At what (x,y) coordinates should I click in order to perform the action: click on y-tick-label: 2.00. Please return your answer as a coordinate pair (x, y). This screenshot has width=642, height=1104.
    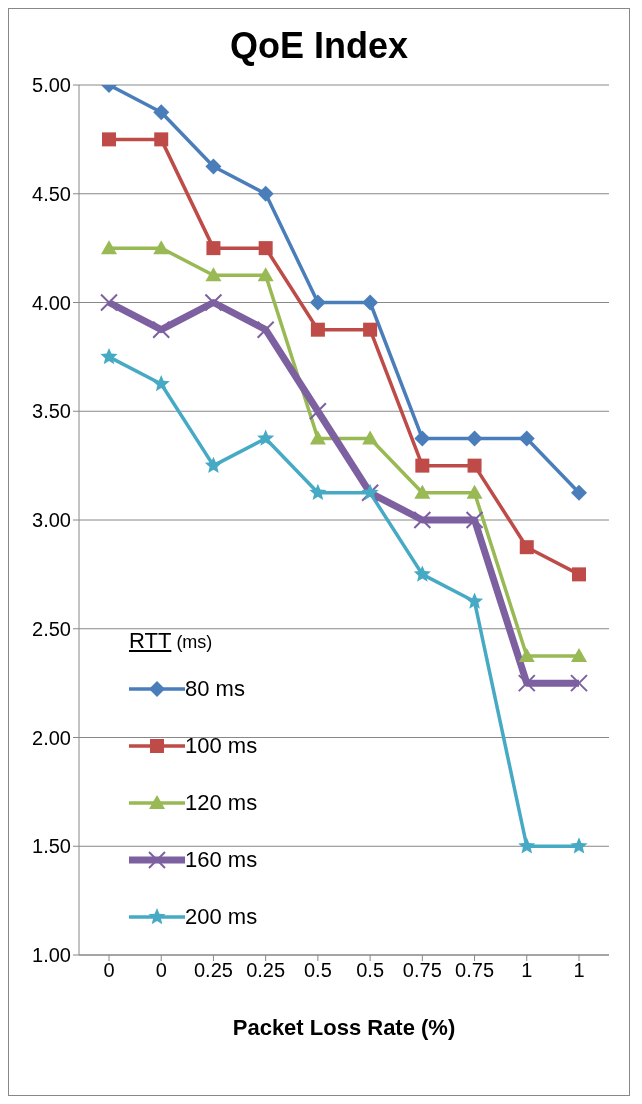
    Looking at the image, I should click on (51, 737).